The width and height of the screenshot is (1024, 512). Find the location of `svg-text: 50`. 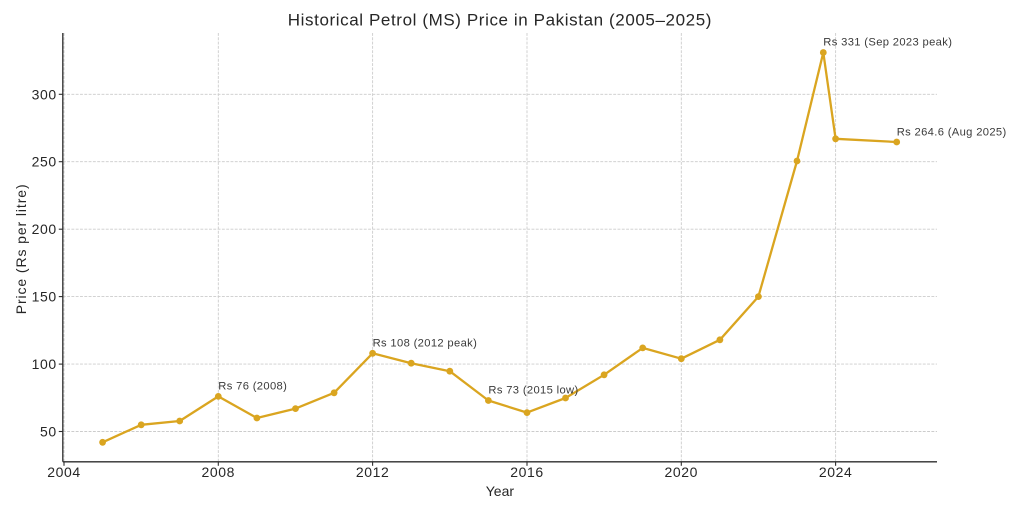

svg-text: 50 is located at coordinates (48, 432).